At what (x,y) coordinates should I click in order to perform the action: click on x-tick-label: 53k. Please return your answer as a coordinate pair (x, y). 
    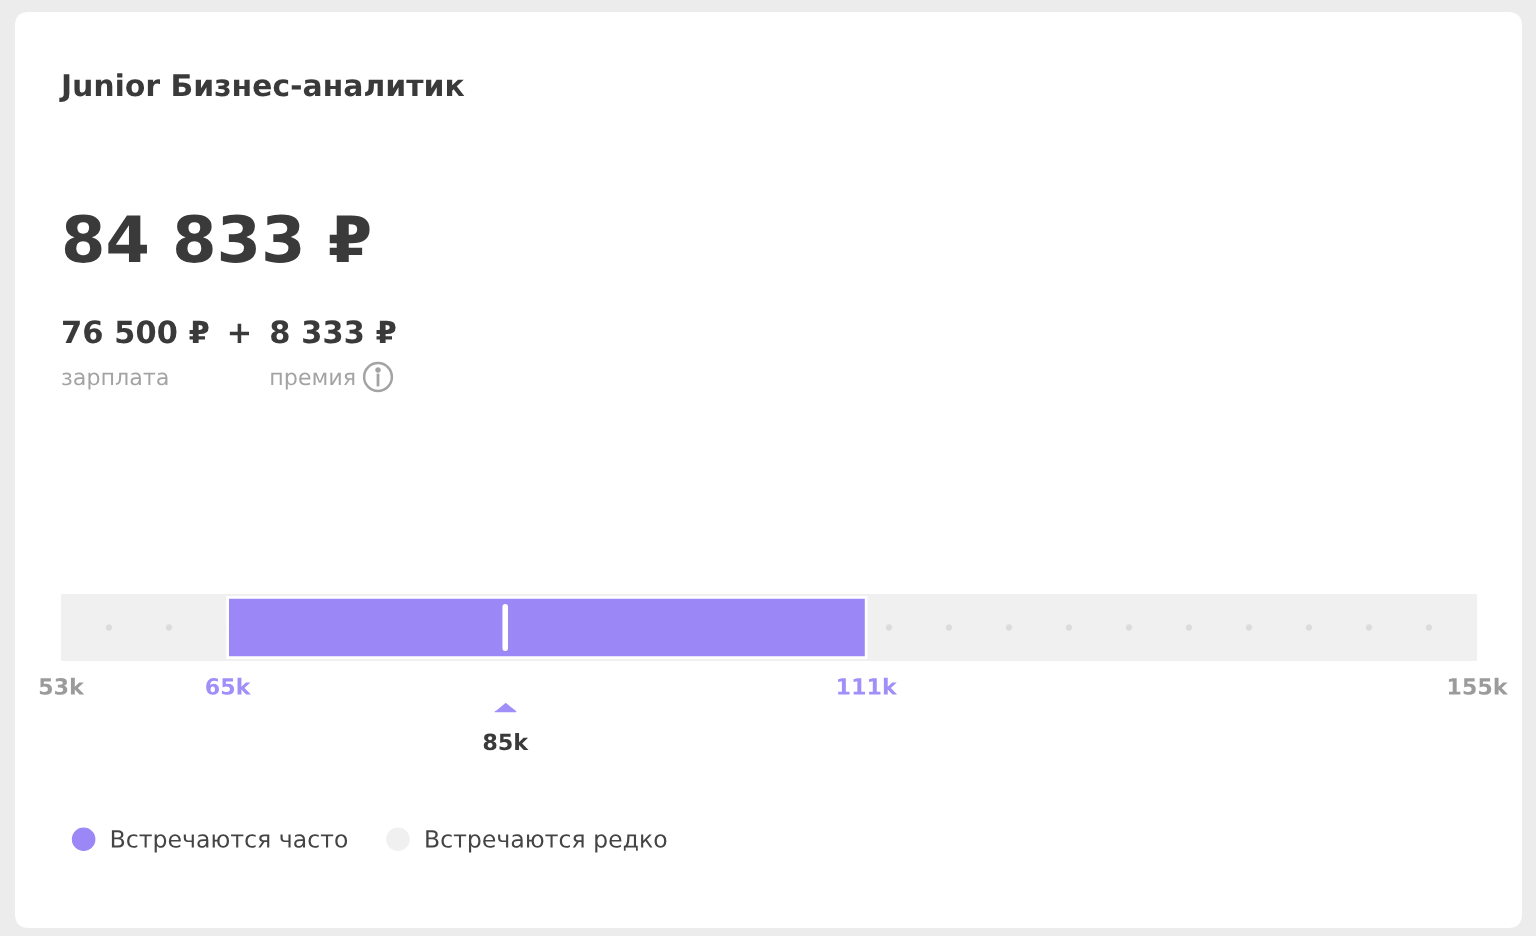
    Looking at the image, I should click on (62, 686).